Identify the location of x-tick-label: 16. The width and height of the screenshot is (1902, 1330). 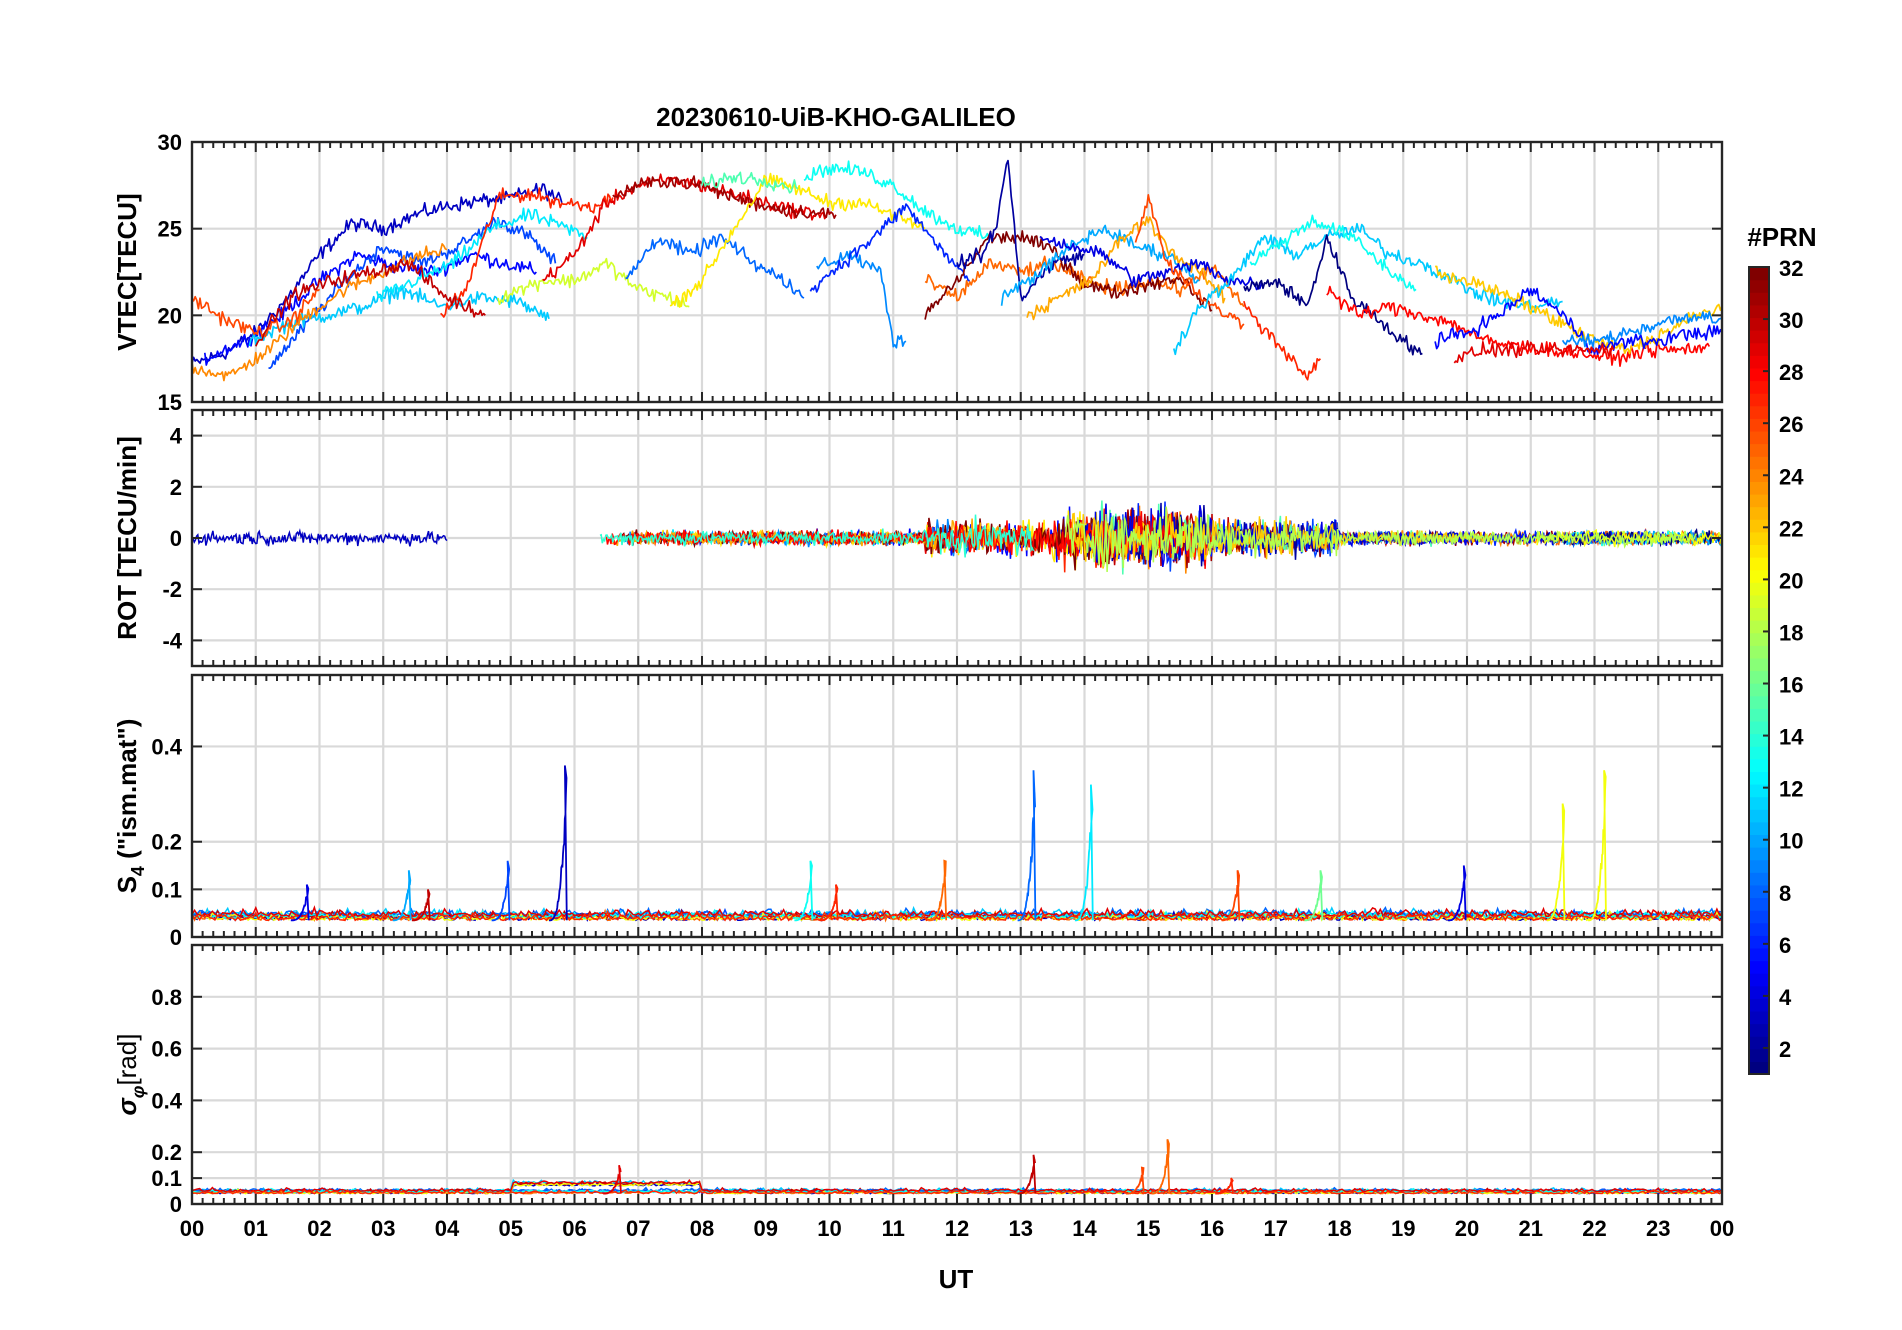
(1212, 1228).